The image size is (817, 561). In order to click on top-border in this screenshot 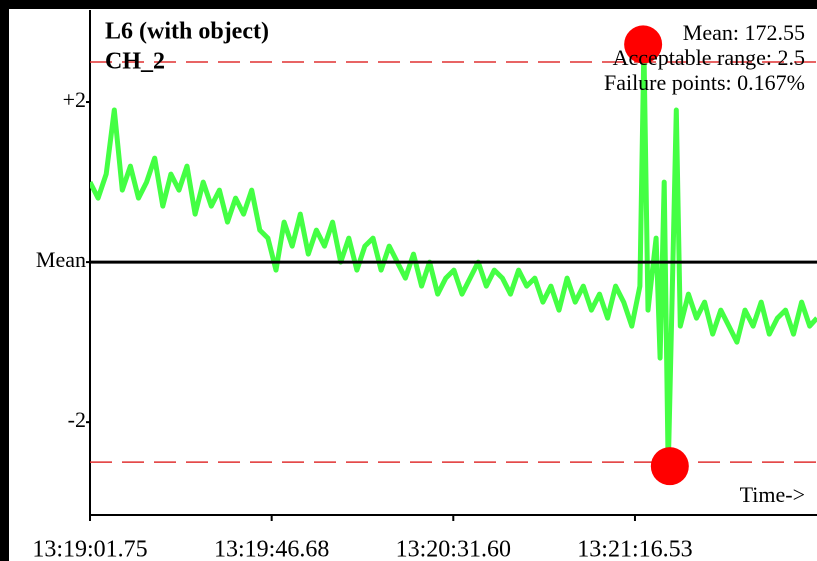, I will do `click(408, 4)`.